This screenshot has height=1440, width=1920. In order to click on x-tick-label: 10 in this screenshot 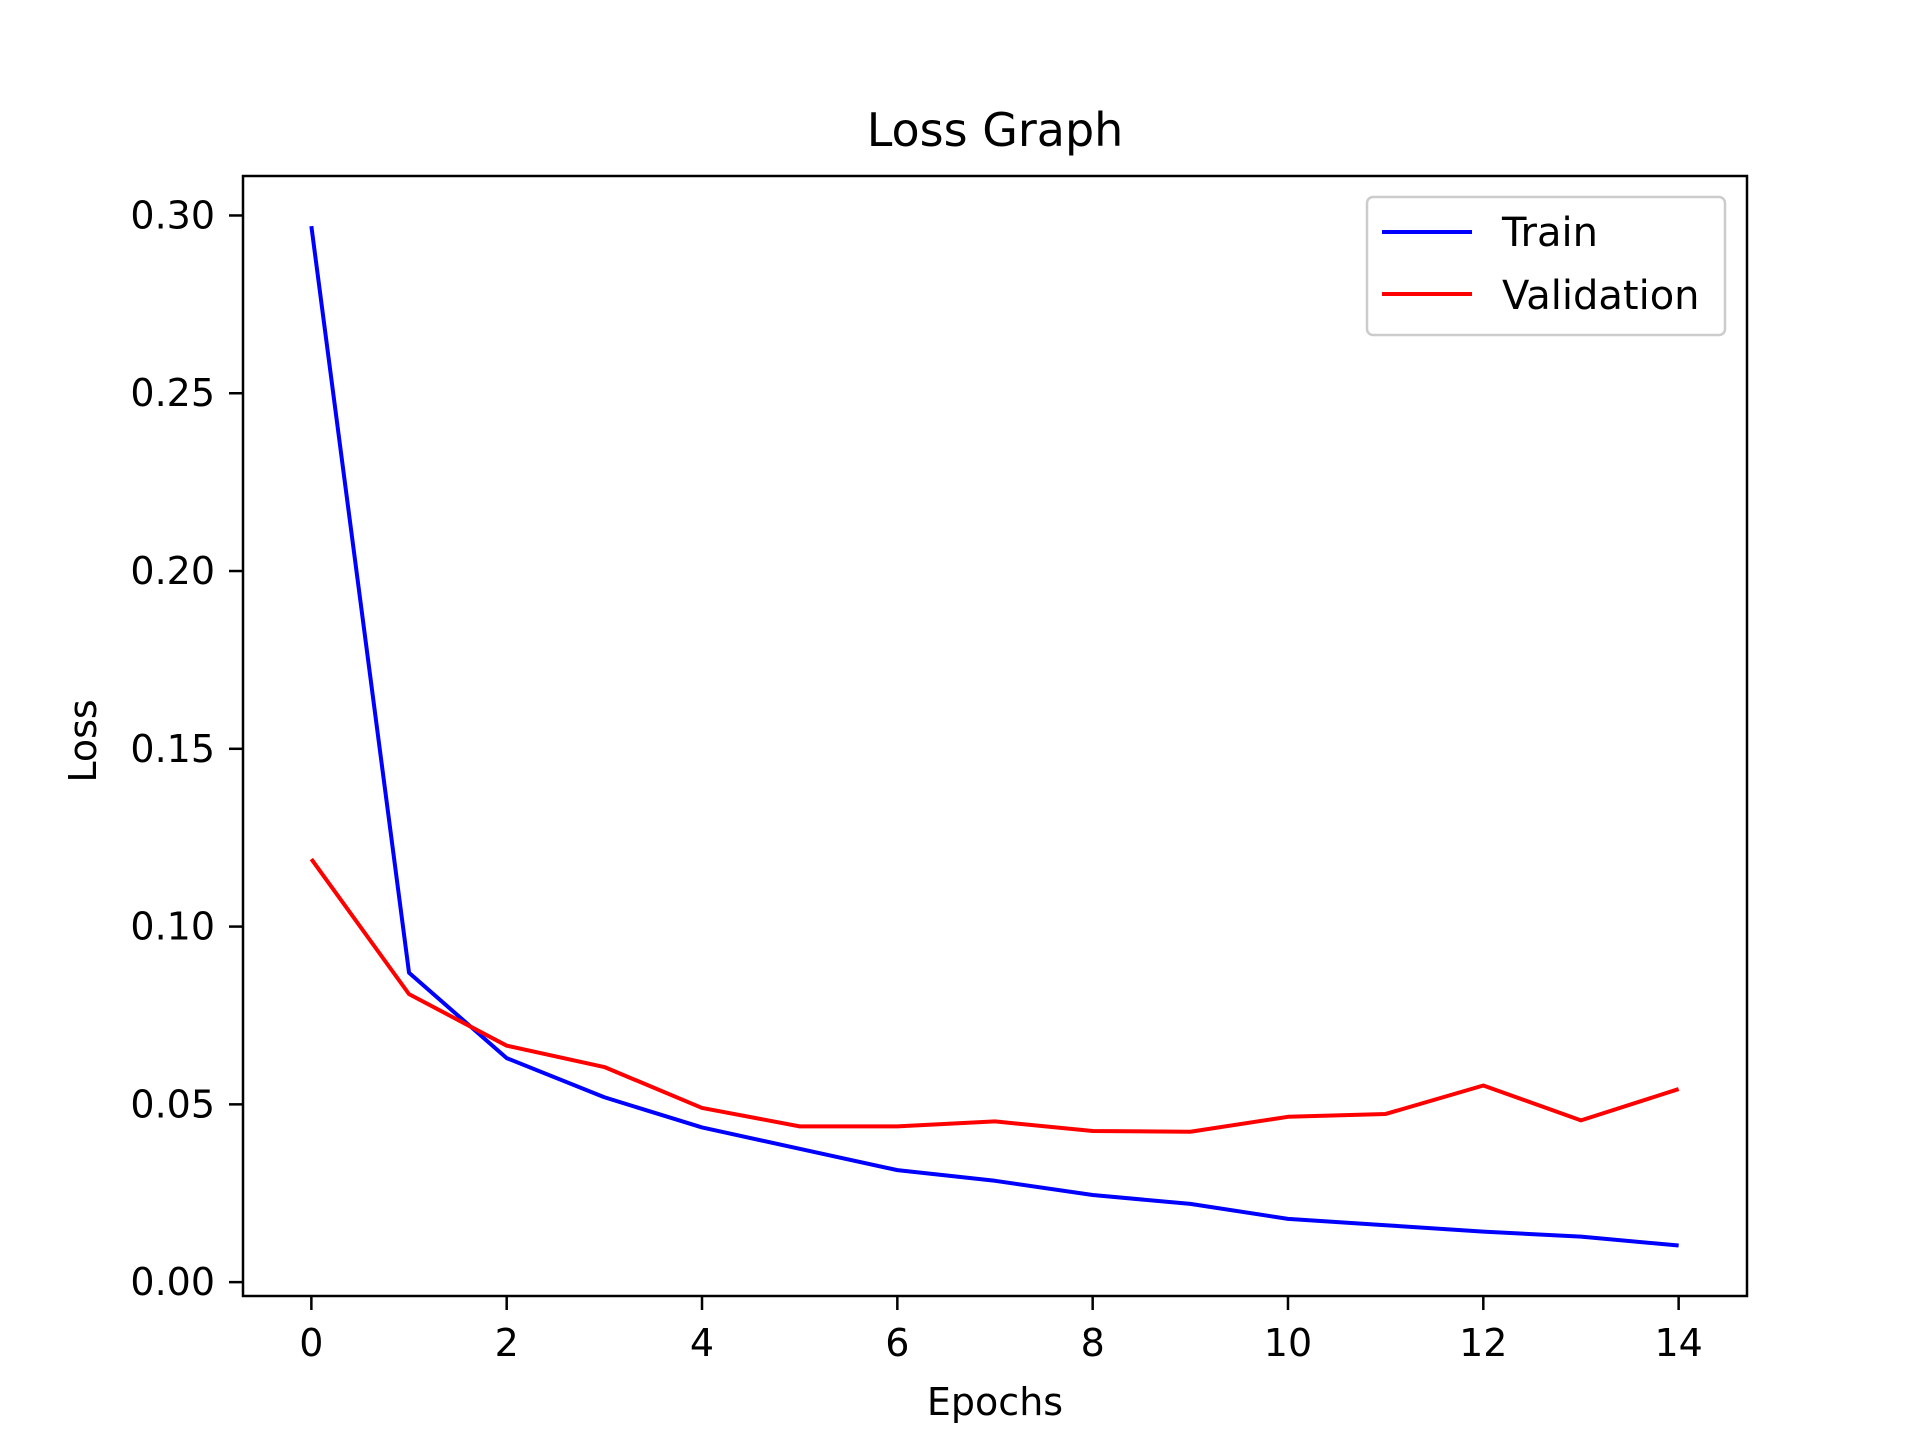, I will do `click(1288, 1343)`.